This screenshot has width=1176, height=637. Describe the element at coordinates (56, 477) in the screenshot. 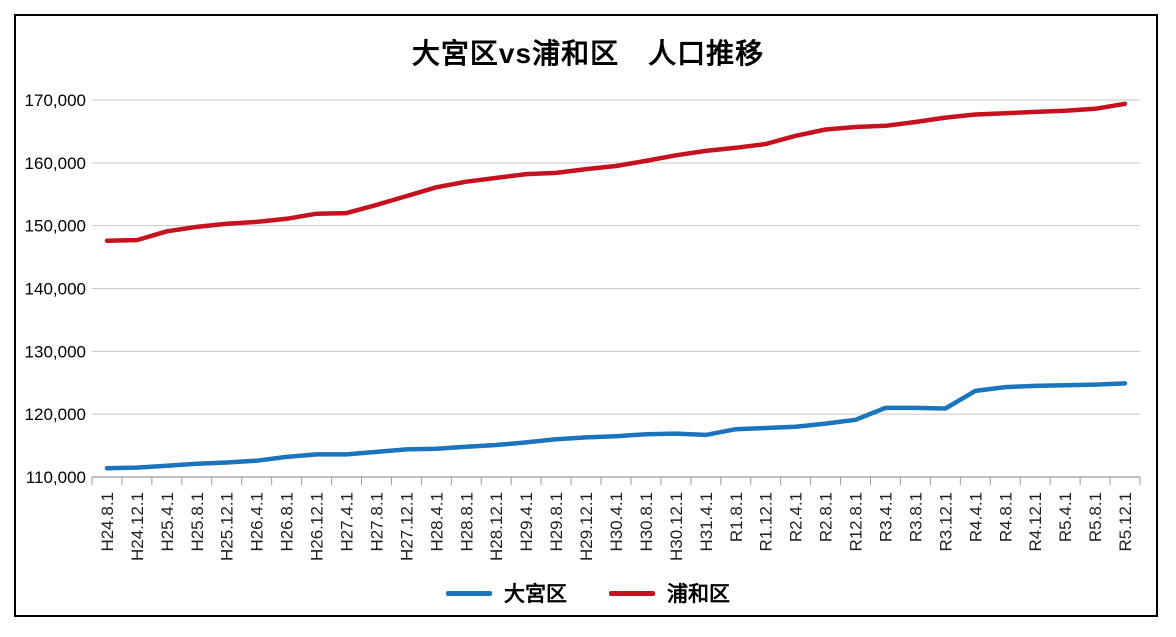

I see `y-axis-tick-label: 110,000` at that location.